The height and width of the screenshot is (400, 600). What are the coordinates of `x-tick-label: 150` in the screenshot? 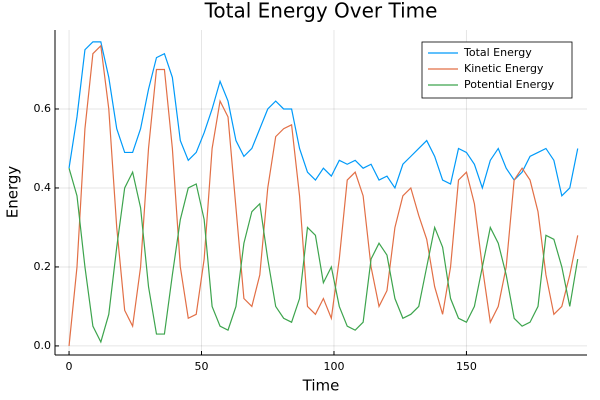 It's located at (466, 366).